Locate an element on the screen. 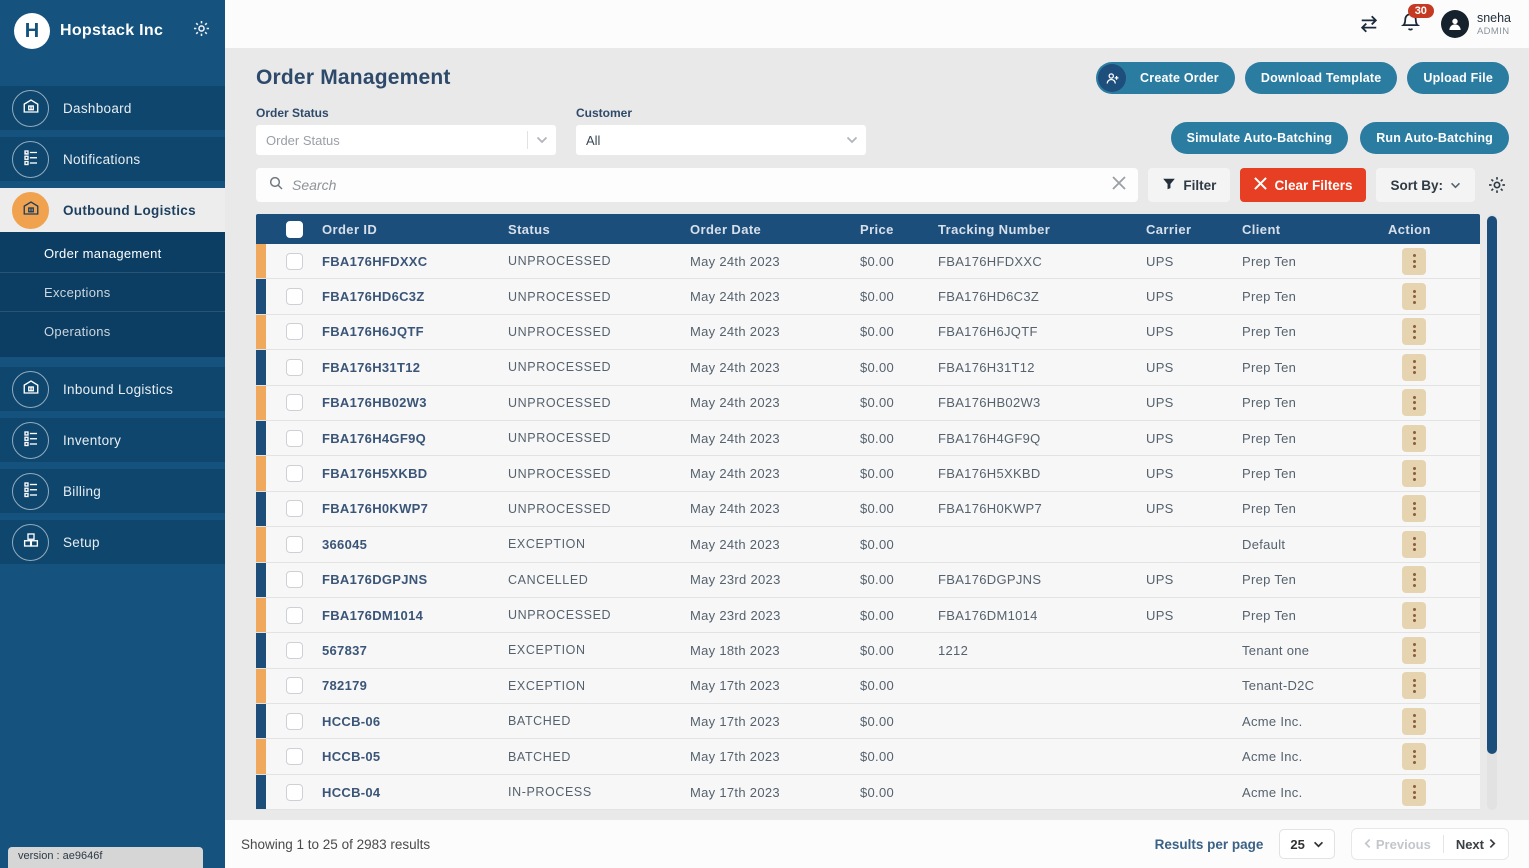 The height and width of the screenshot is (868, 1529). table-settings-gear-icon is located at coordinates (1497, 185).